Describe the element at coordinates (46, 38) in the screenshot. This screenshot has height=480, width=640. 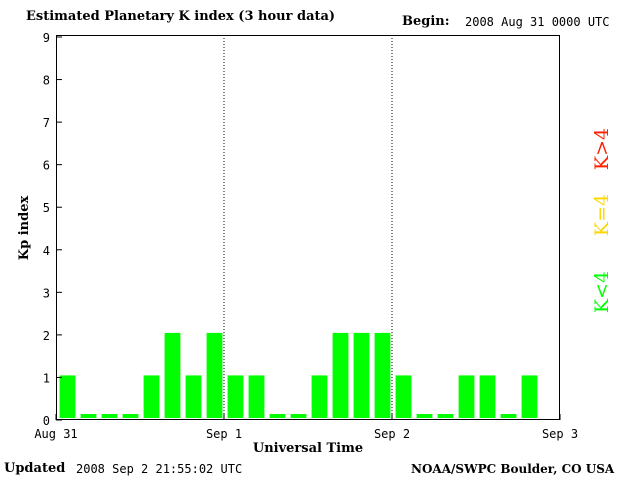
I see `y-tick-label-9: 9` at that location.